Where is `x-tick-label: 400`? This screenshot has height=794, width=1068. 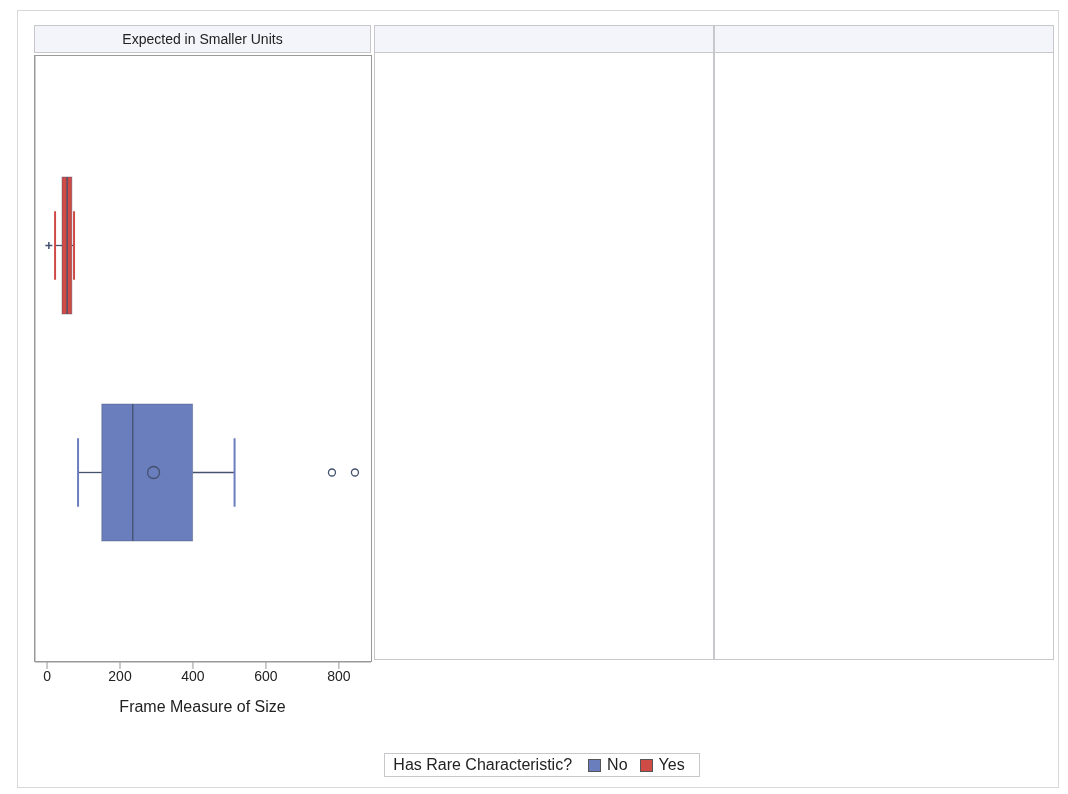
x-tick-label: 400 is located at coordinates (193, 675).